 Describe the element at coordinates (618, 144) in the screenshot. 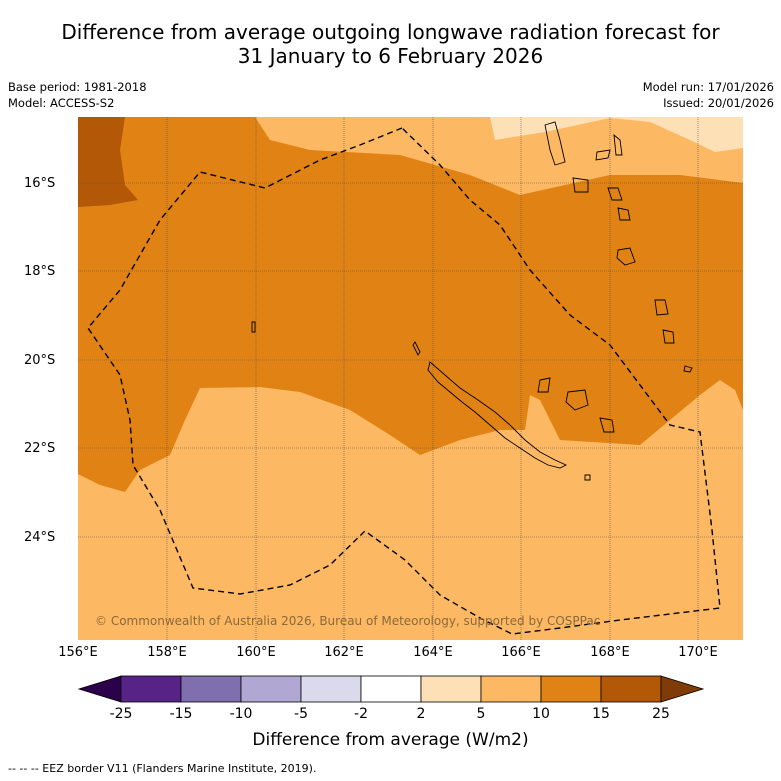

I see `maewo-coast` at that location.